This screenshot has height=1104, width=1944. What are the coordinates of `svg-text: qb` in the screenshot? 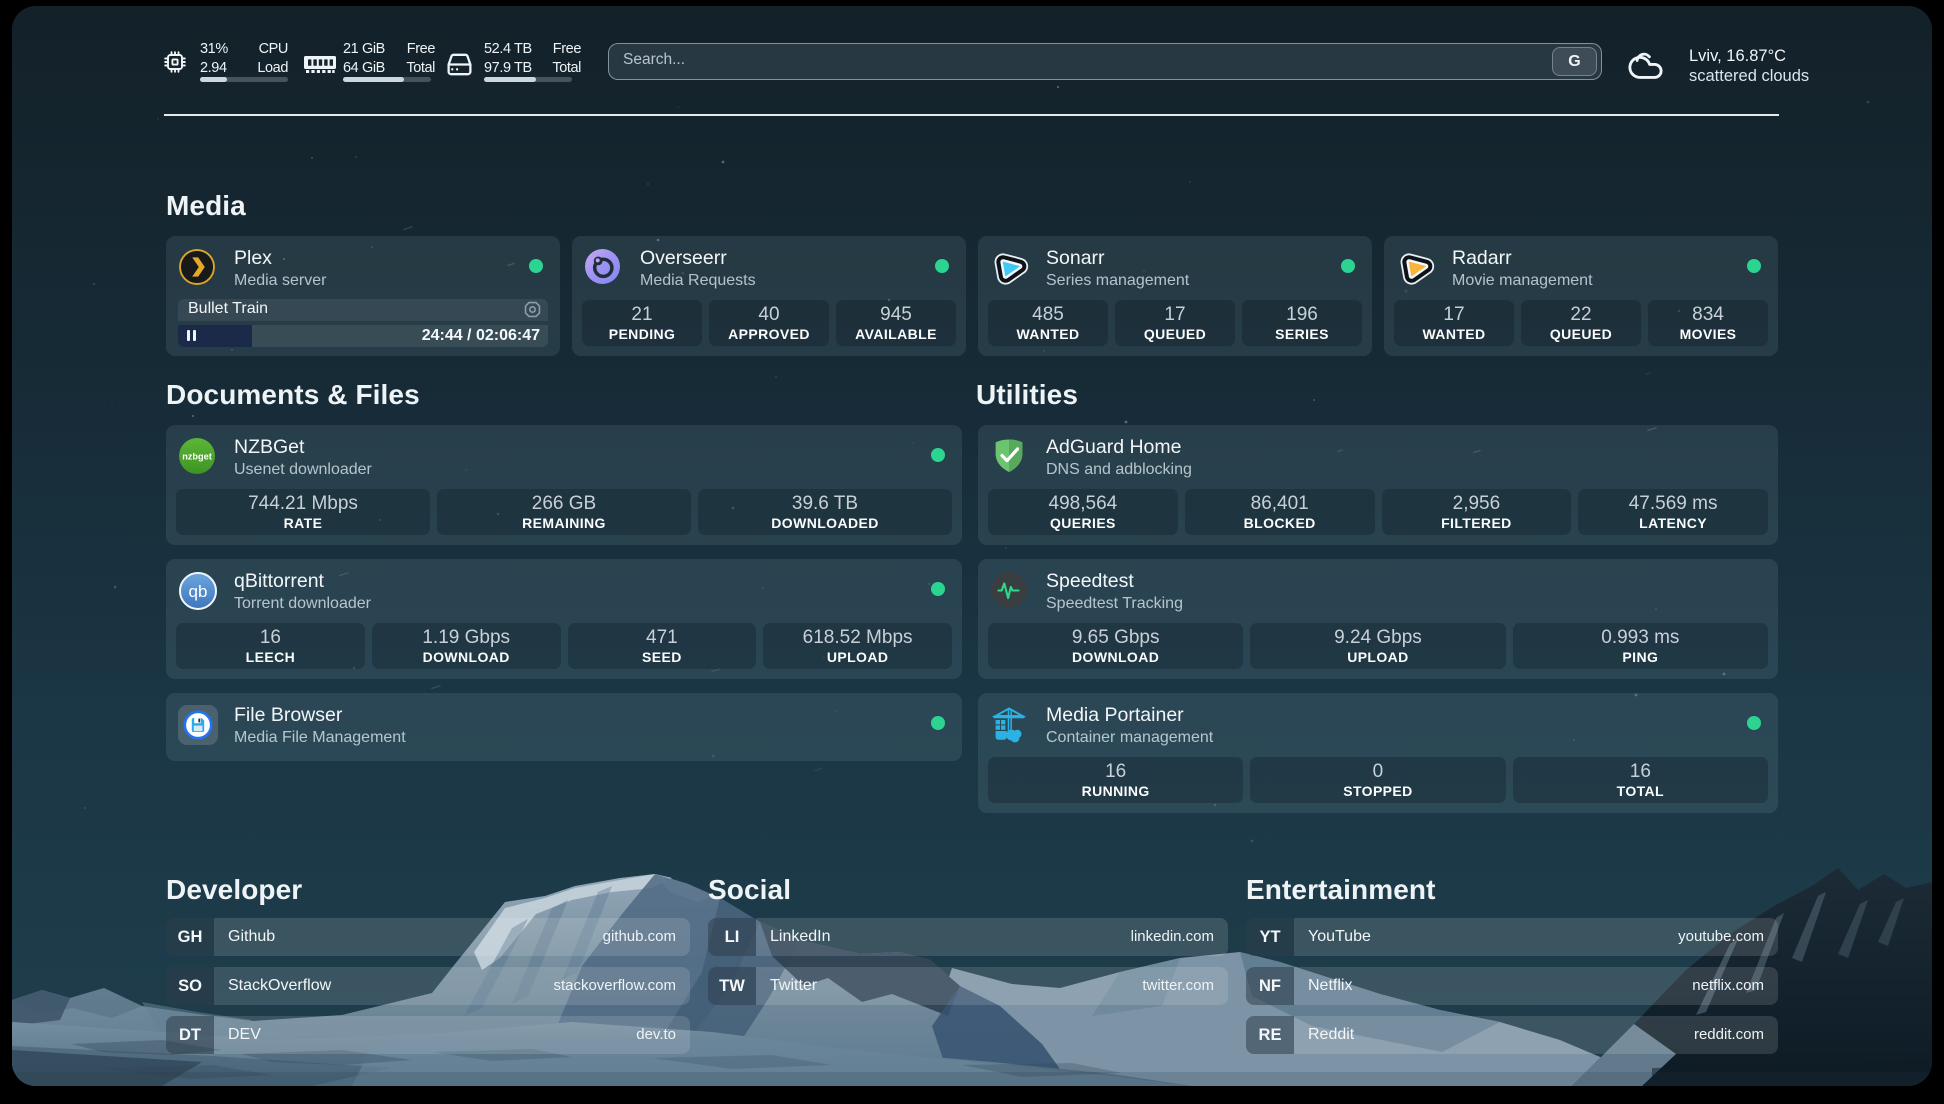 It's located at (198, 591).